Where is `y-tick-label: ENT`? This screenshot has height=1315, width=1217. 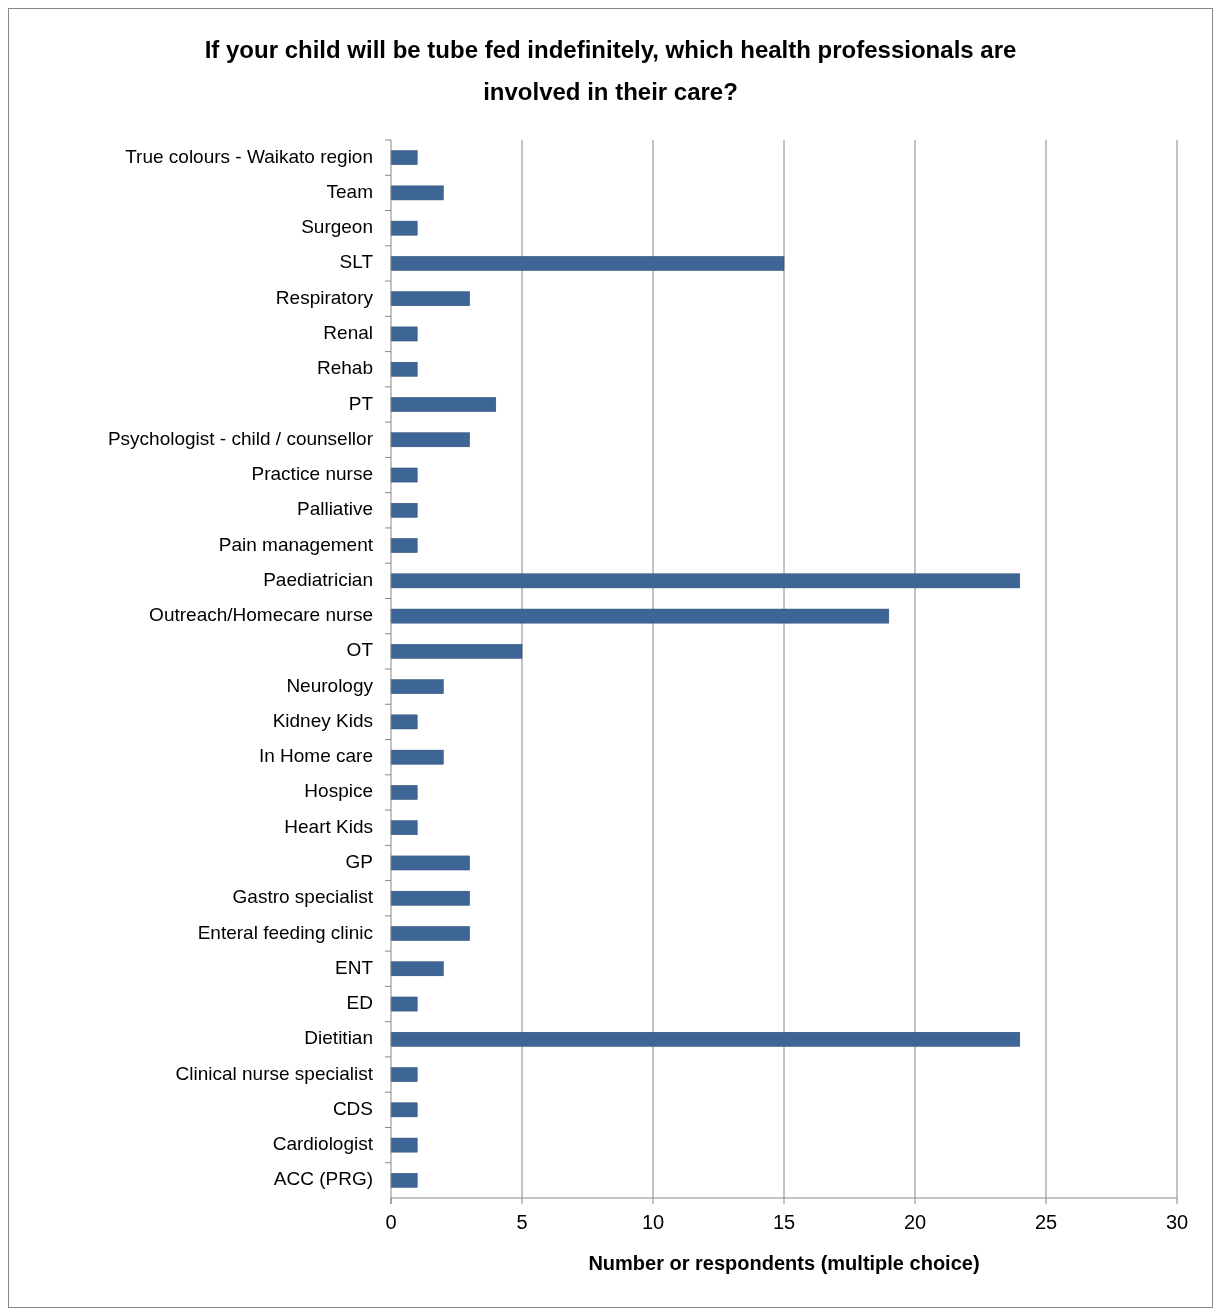
y-tick-label: ENT is located at coordinates (354, 967).